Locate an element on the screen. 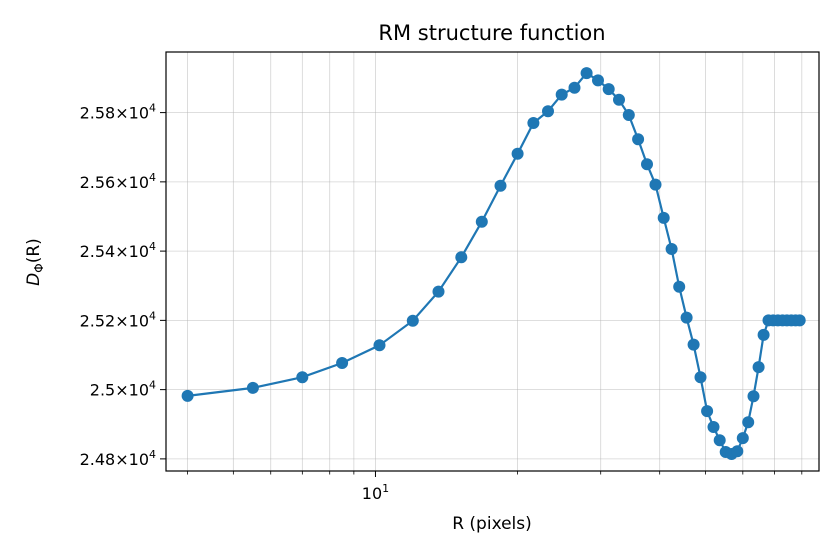 Image resolution: width=840 pixels, height=560 pixels. y-tick-label: 2.5×104 is located at coordinates (123, 389).